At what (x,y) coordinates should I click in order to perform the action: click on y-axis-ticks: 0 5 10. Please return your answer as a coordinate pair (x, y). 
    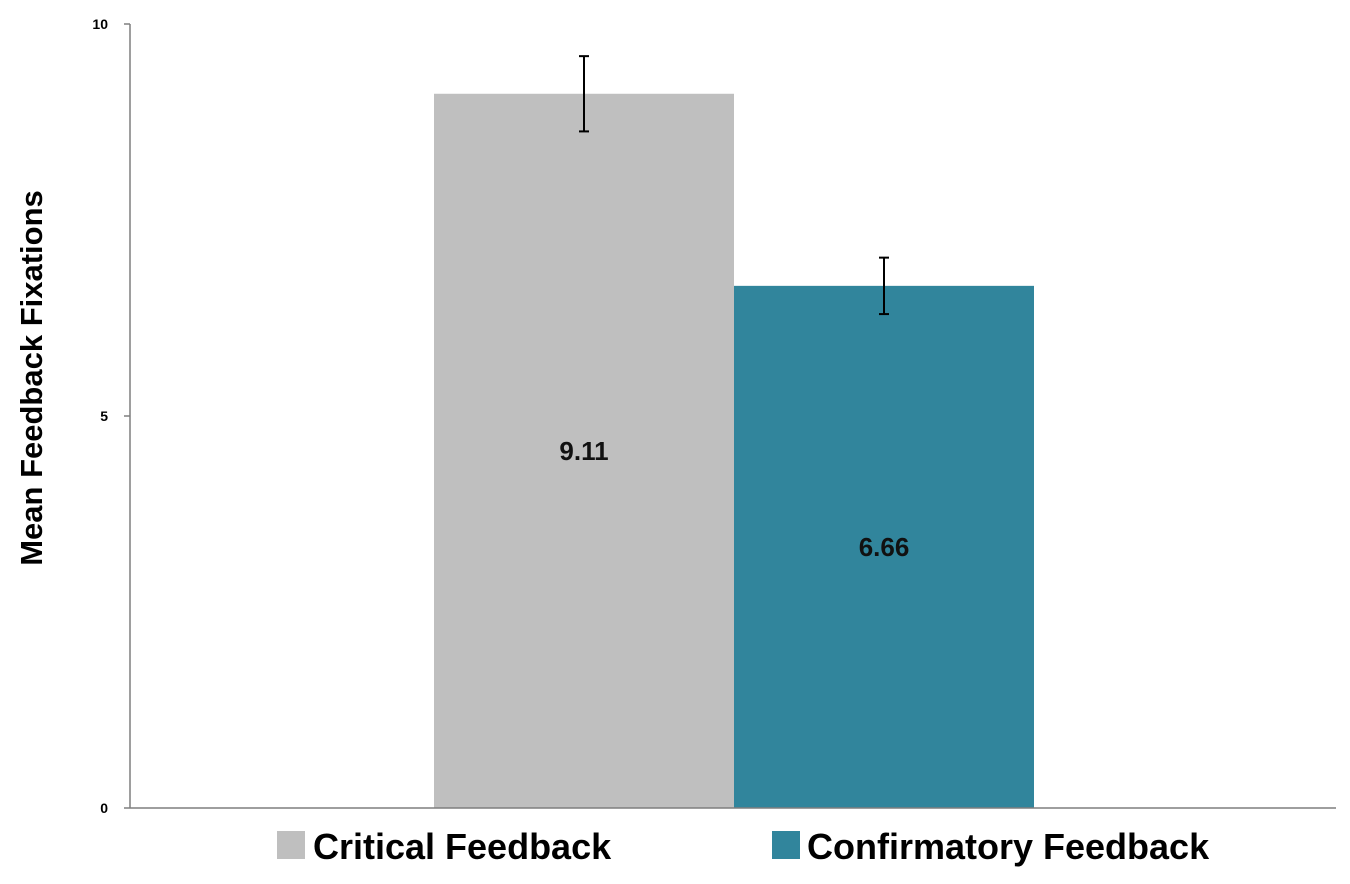
    Looking at the image, I should click on (111, 416).